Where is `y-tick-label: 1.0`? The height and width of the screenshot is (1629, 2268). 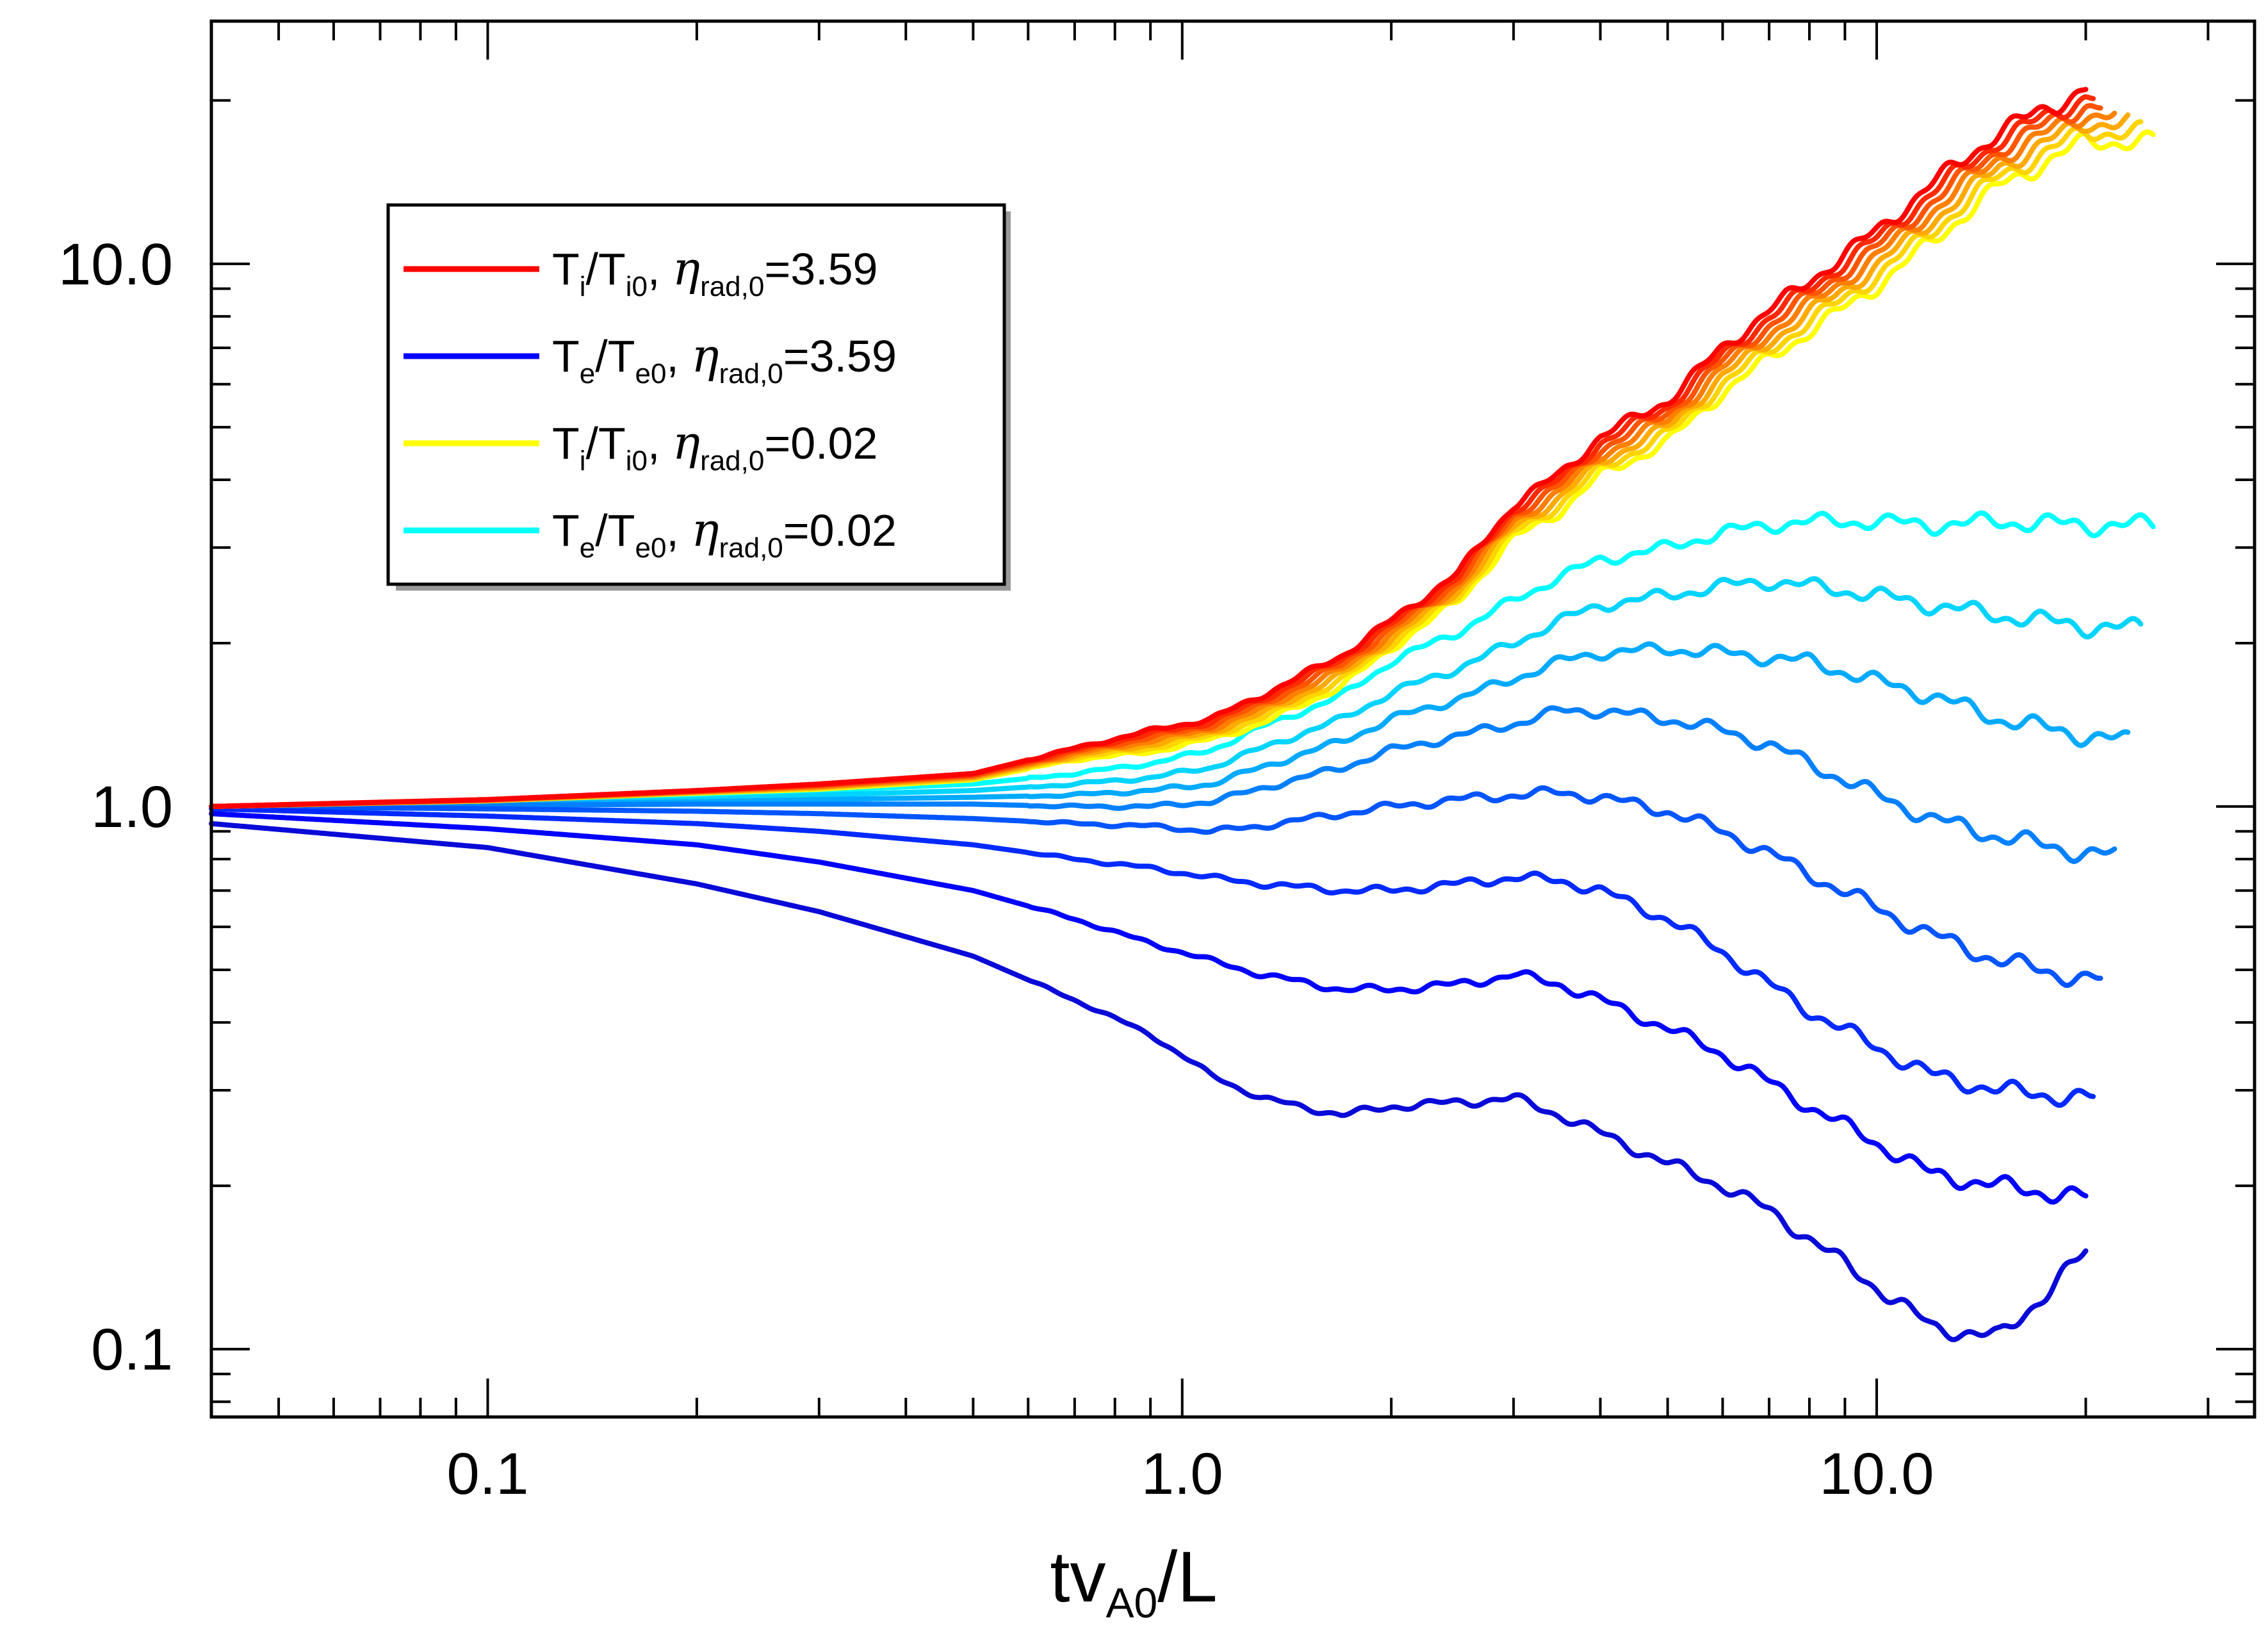
y-tick-label: 1.0 is located at coordinates (132, 807).